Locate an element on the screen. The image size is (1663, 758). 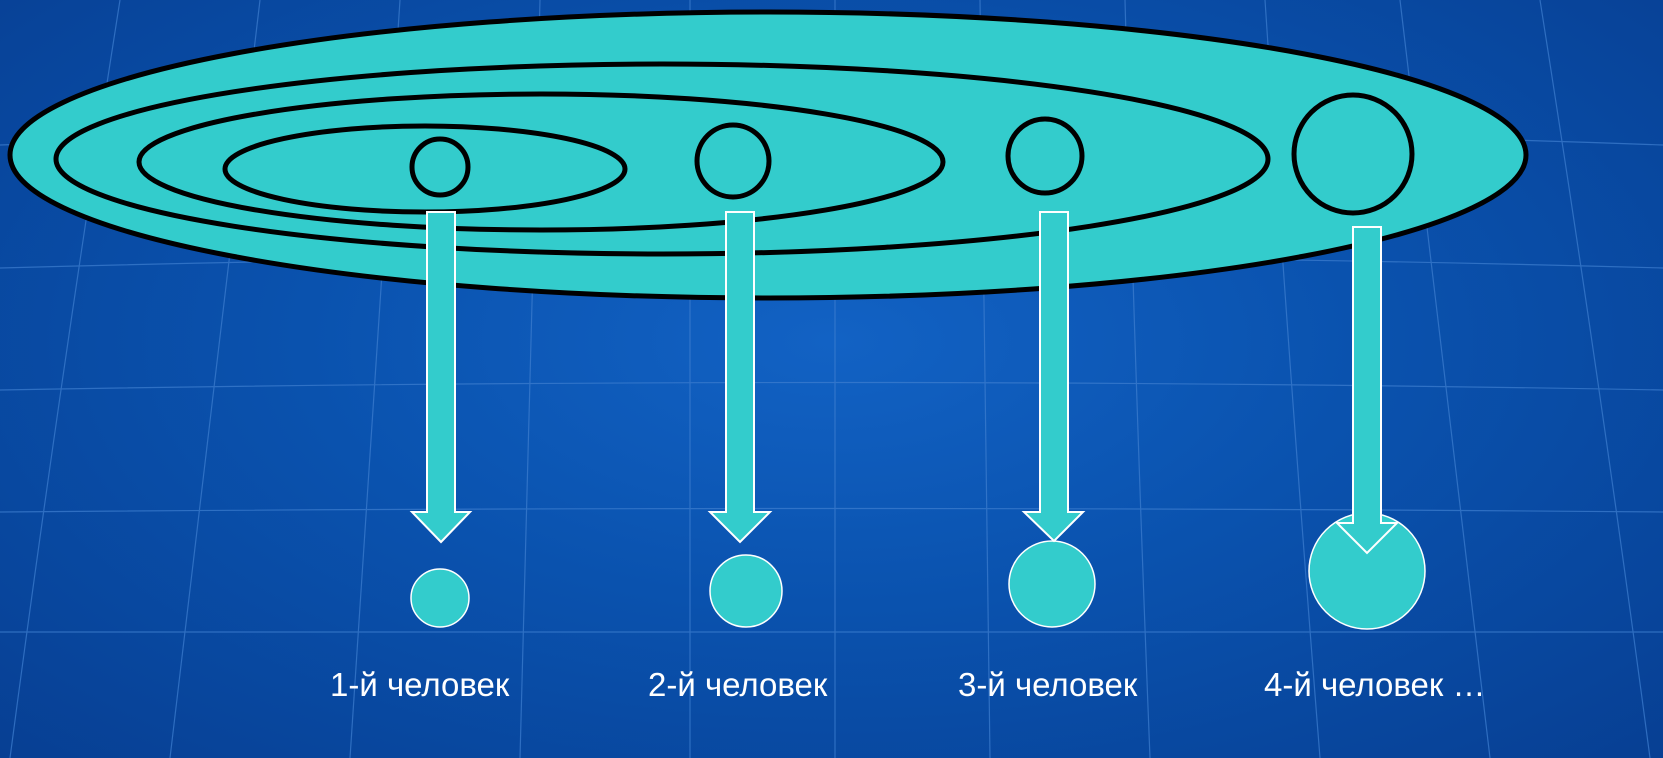
label-person-3: 3-й человек is located at coordinates (1048, 684).